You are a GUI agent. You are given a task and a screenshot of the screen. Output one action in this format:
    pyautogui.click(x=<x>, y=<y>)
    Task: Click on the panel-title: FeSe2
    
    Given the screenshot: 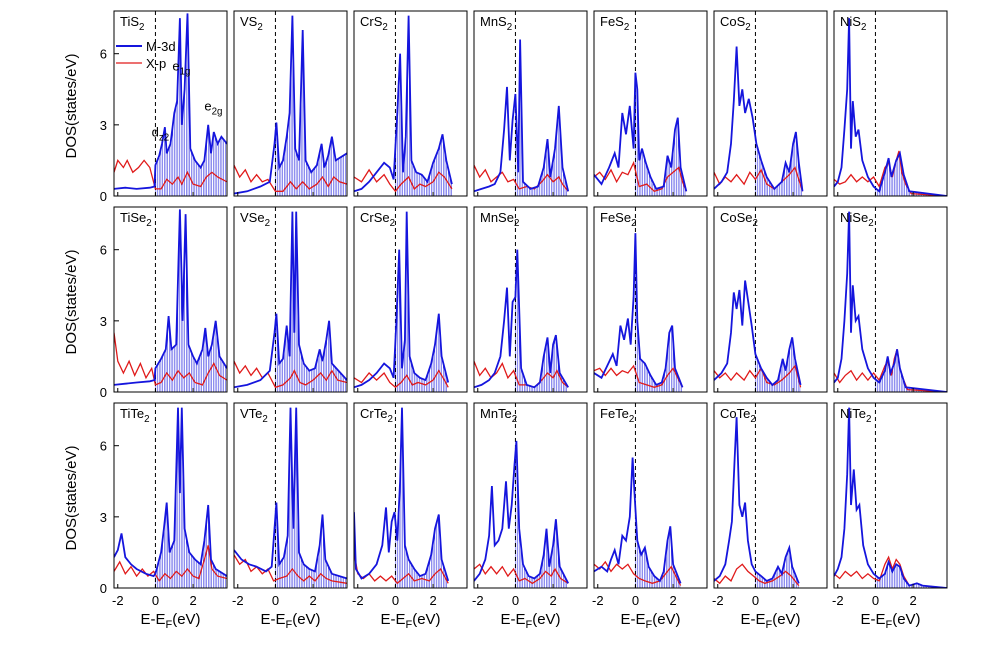 What is the action you would take?
    pyautogui.click(x=618, y=219)
    